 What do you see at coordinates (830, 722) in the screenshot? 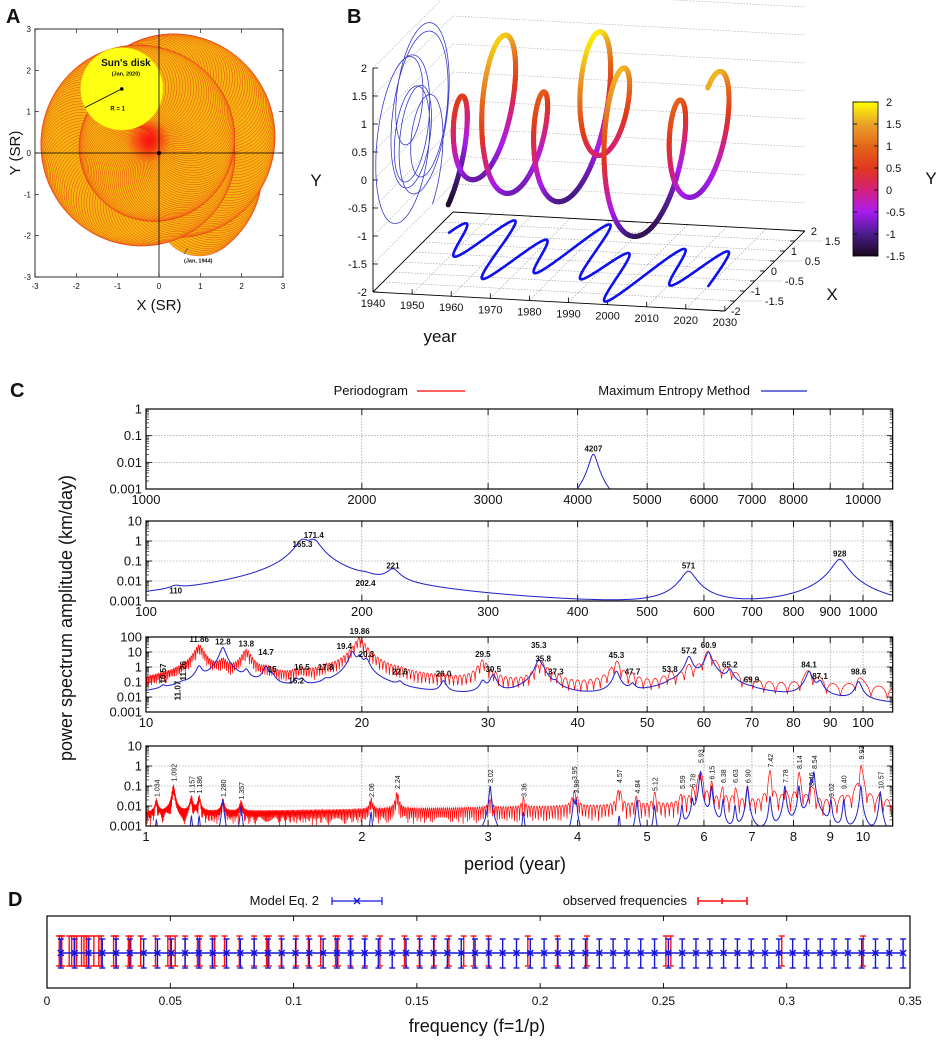
I see `x-tick-label: 90` at bounding box center [830, 722].